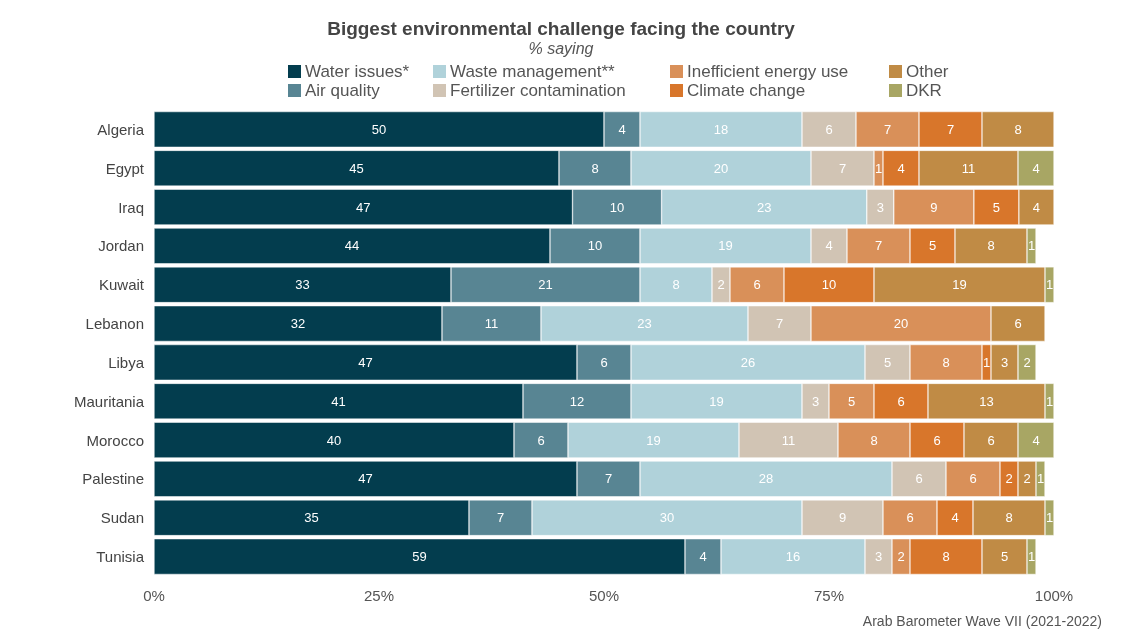 This screenshot has height=638, width=1122. Describe the element at coordinates (131, 207) in the screenshot. I see `y-tick-label: Iraq` at that location.